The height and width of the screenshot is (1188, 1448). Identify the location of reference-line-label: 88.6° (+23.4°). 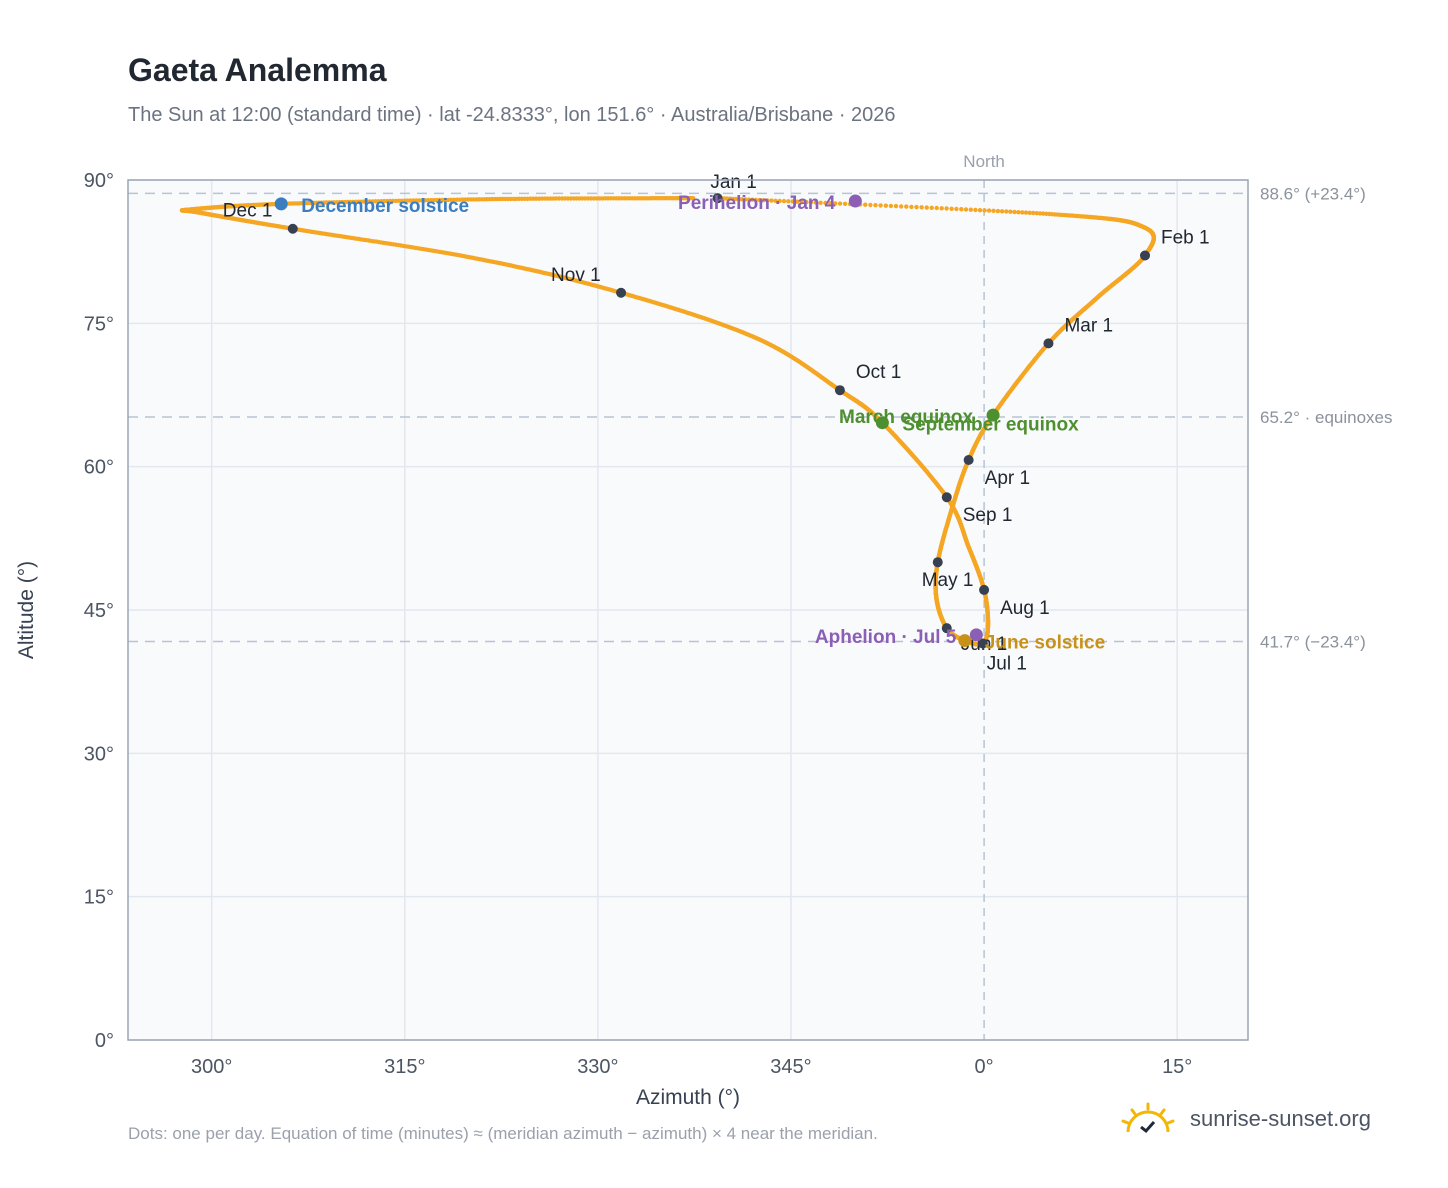
(1313, 193).